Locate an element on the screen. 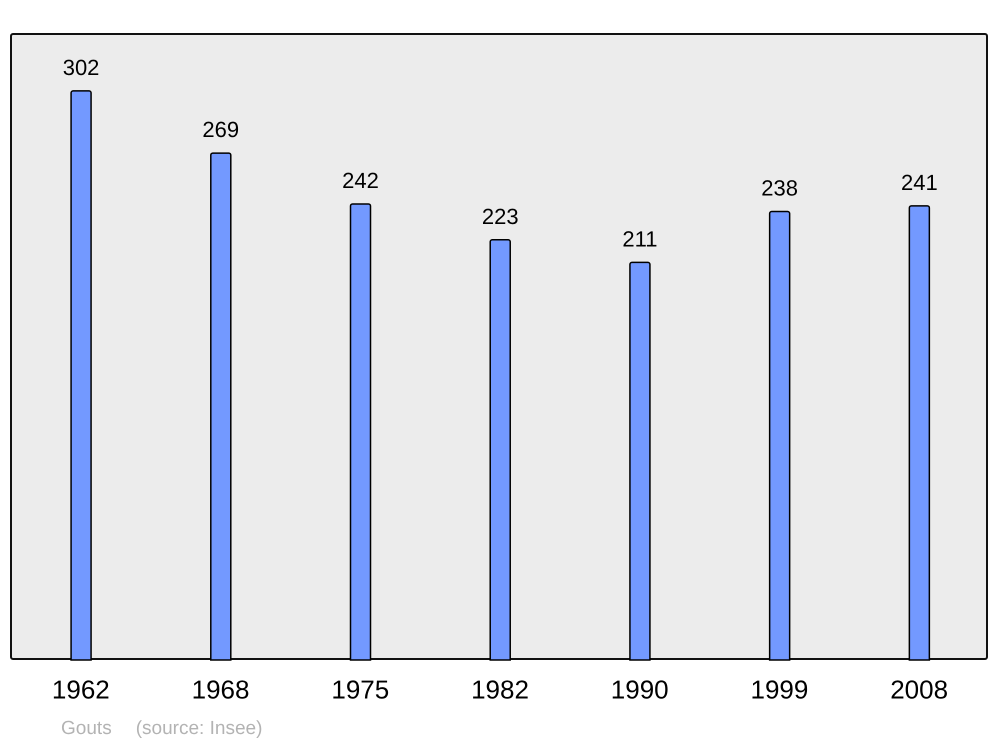  x-tick-label: 1968 is located at coordinates (221, 689).